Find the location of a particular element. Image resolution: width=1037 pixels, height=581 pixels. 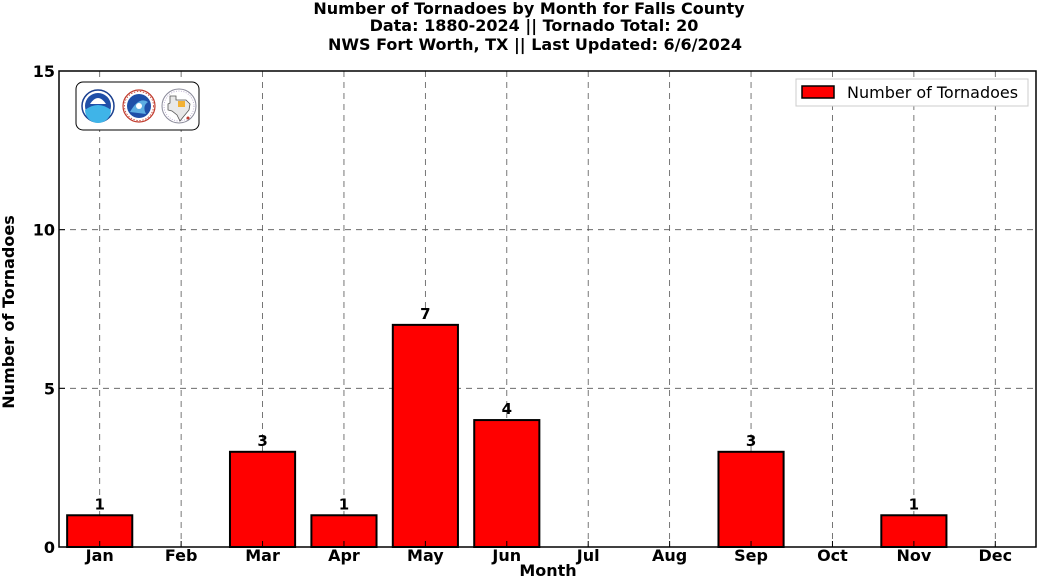

x-tick-label-oct: Oct is located at coordinates (832, 555).